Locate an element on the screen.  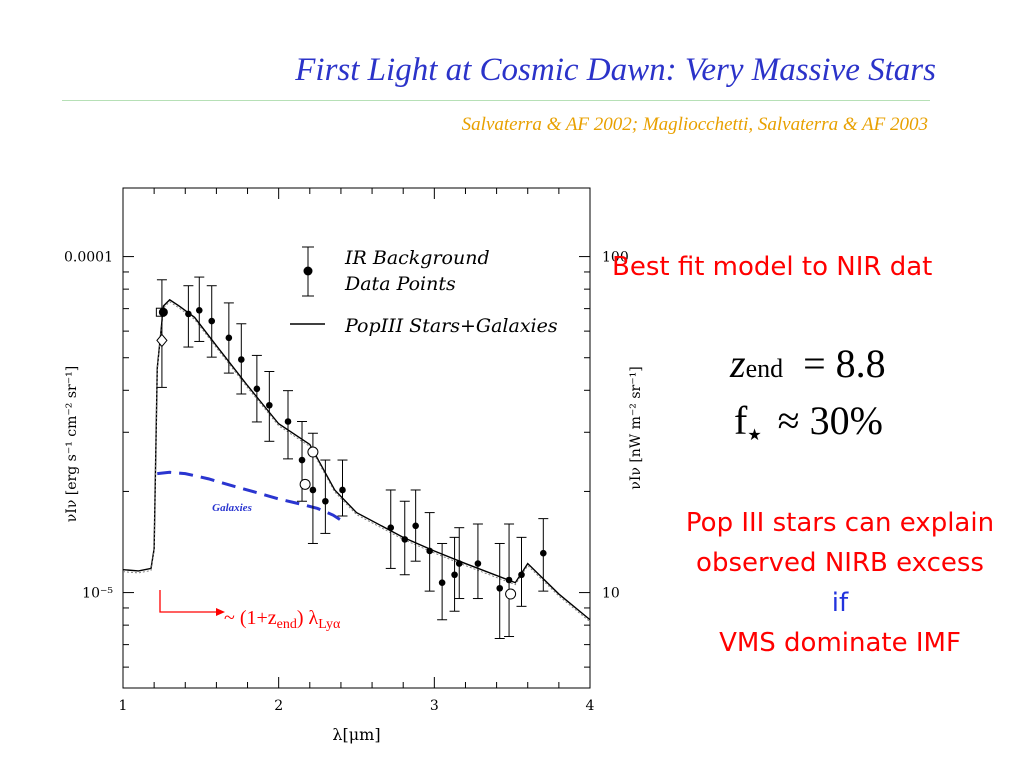
lya-bracket-line is located at coordinates (188, 601).